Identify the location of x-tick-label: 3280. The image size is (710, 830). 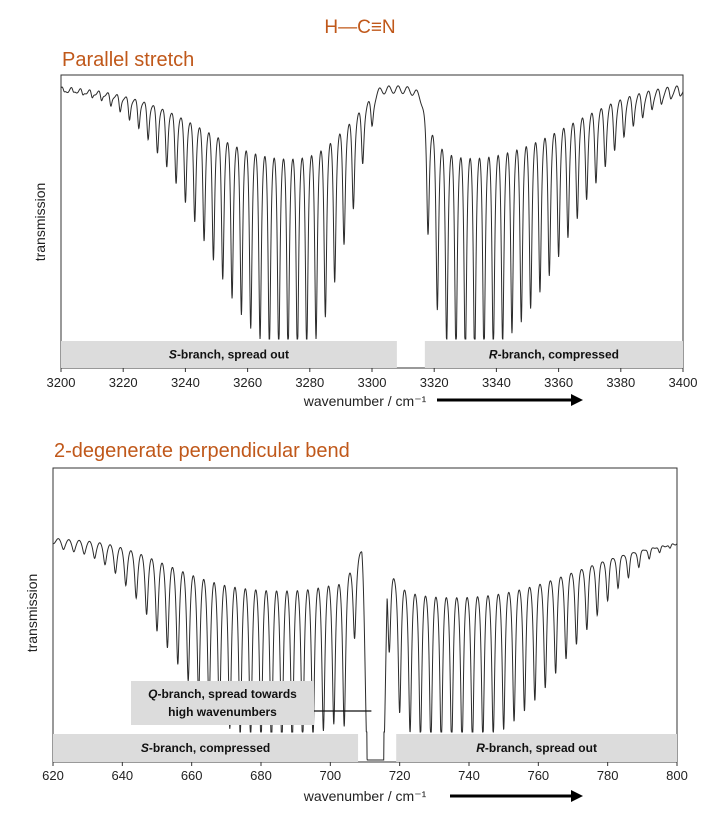
(309, 382).